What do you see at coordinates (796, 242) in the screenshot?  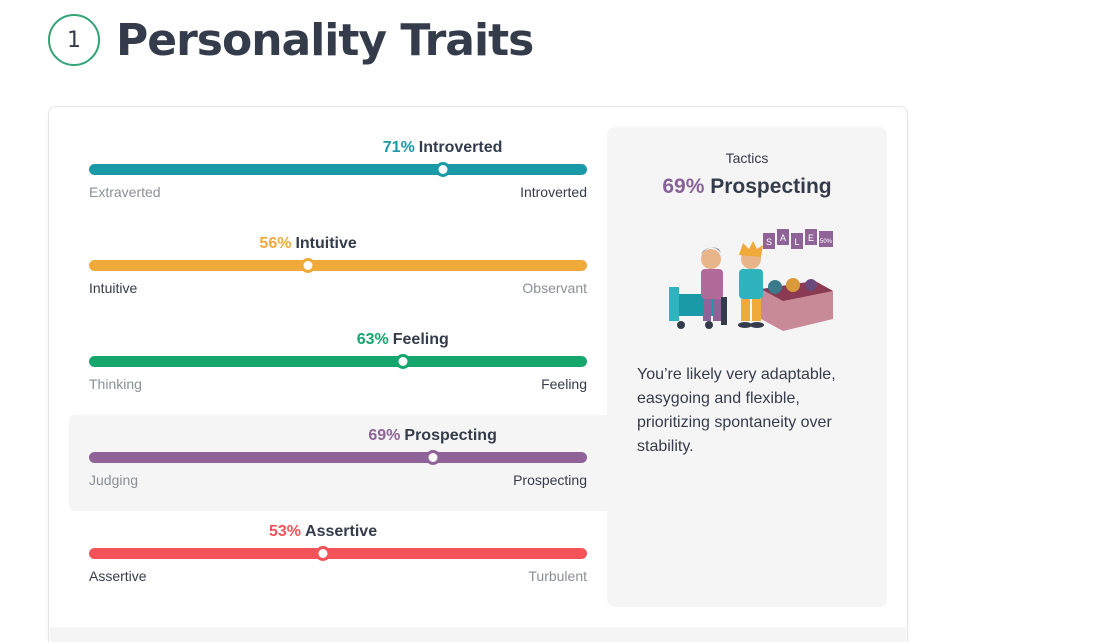 I see `sale-tag-l: L` at bounding box center [796, 242].